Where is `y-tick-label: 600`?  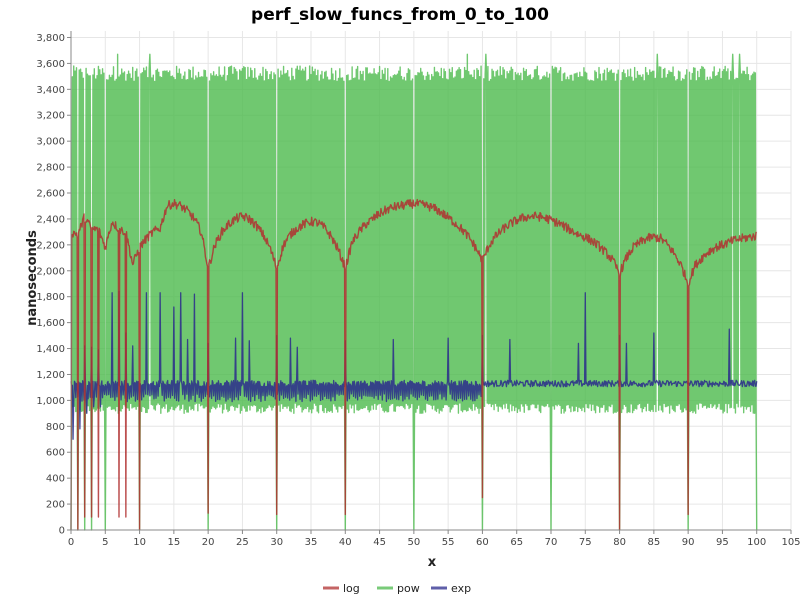
y-tick-label: 600 is located at coordinates (55, 453).